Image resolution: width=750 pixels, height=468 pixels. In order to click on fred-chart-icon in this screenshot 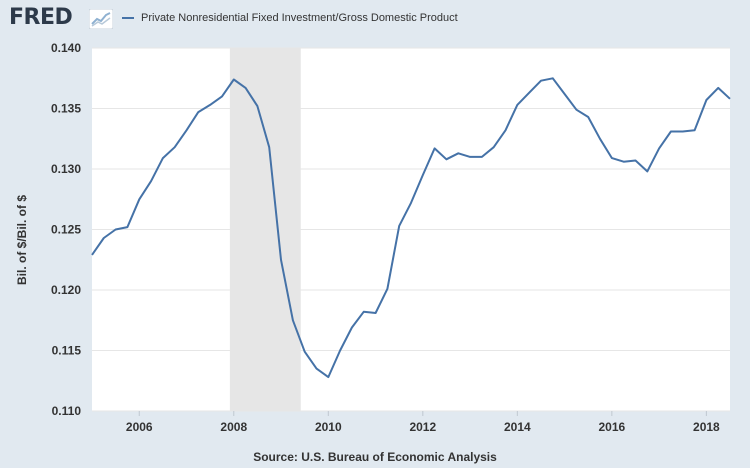, I will do `click(101, 19)`.